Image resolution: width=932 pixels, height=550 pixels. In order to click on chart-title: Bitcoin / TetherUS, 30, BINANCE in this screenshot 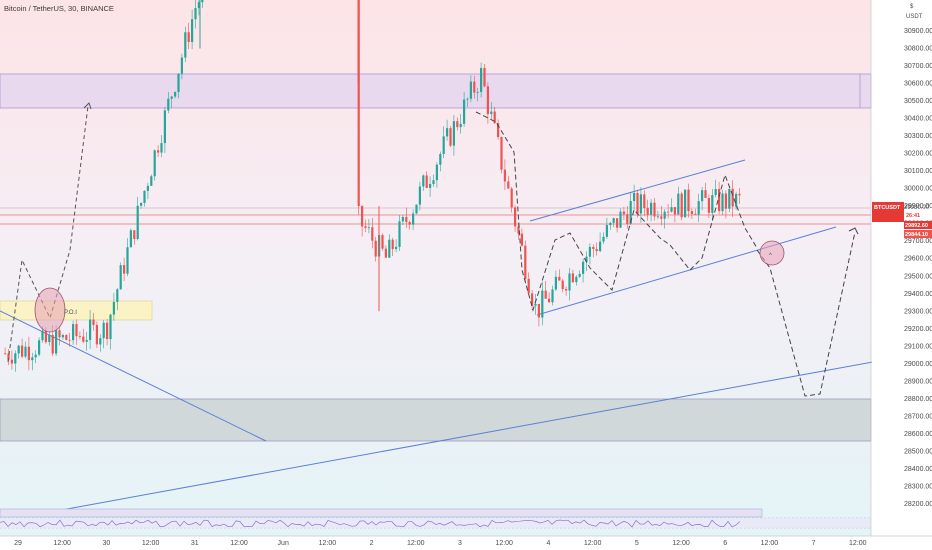, I will do `click(59, 8)`.